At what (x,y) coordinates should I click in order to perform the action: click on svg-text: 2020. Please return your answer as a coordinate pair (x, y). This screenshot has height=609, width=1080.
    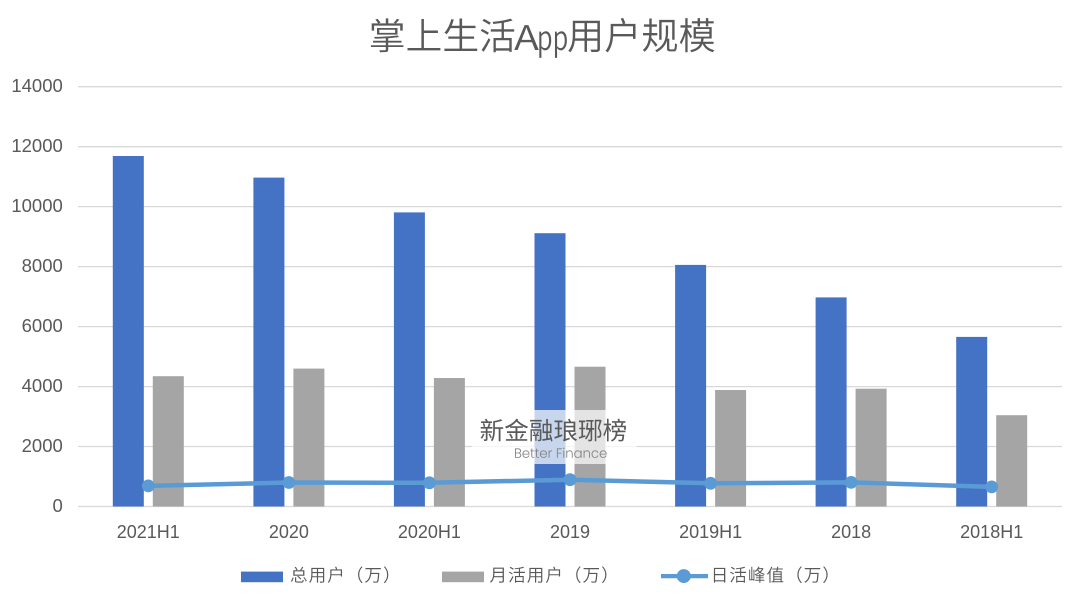
    Looking at the image, I should click on (289, 532).